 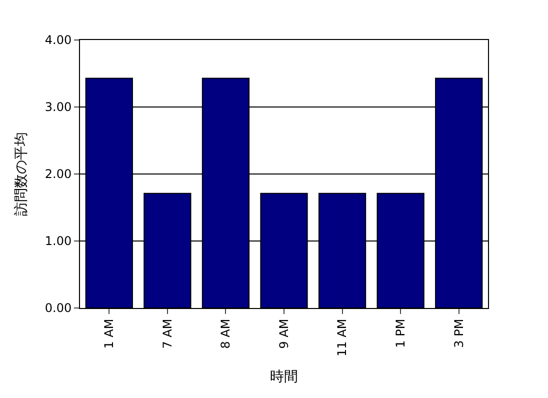 I want to click on x-tick-label: 1 AM, so click(x=109, y=333).